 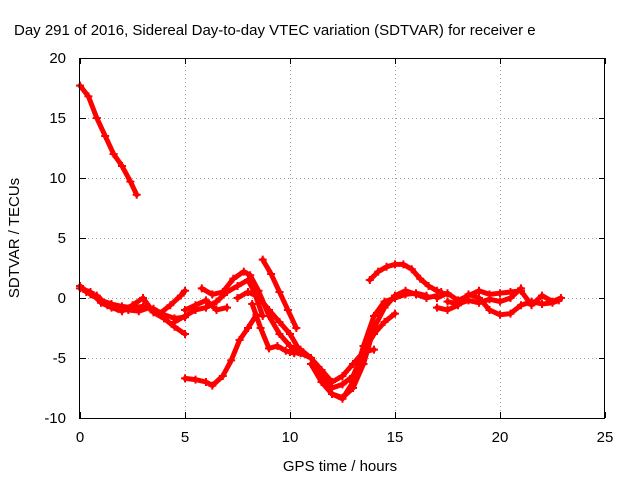 What do you see at coordinates (395, 437) in the screenshot?
I see `x-tick-label: 15` at bounding box center [395, 437].